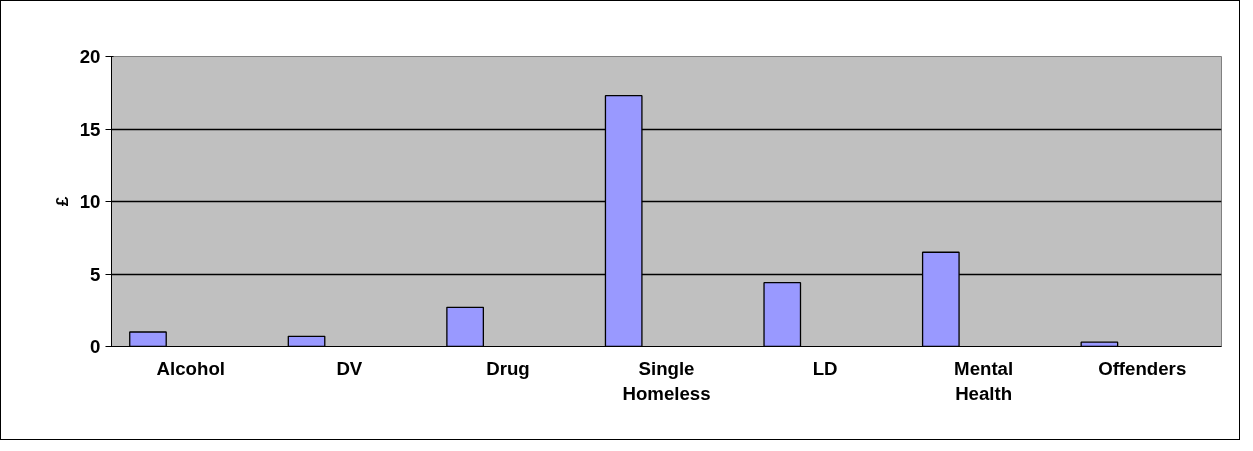 The width and height of the screenshot is (1253, 451). What do you see at coordinates (61, 201) in the screenshot?
I see `y-axis-title: £` at bounding box center [61, 201].